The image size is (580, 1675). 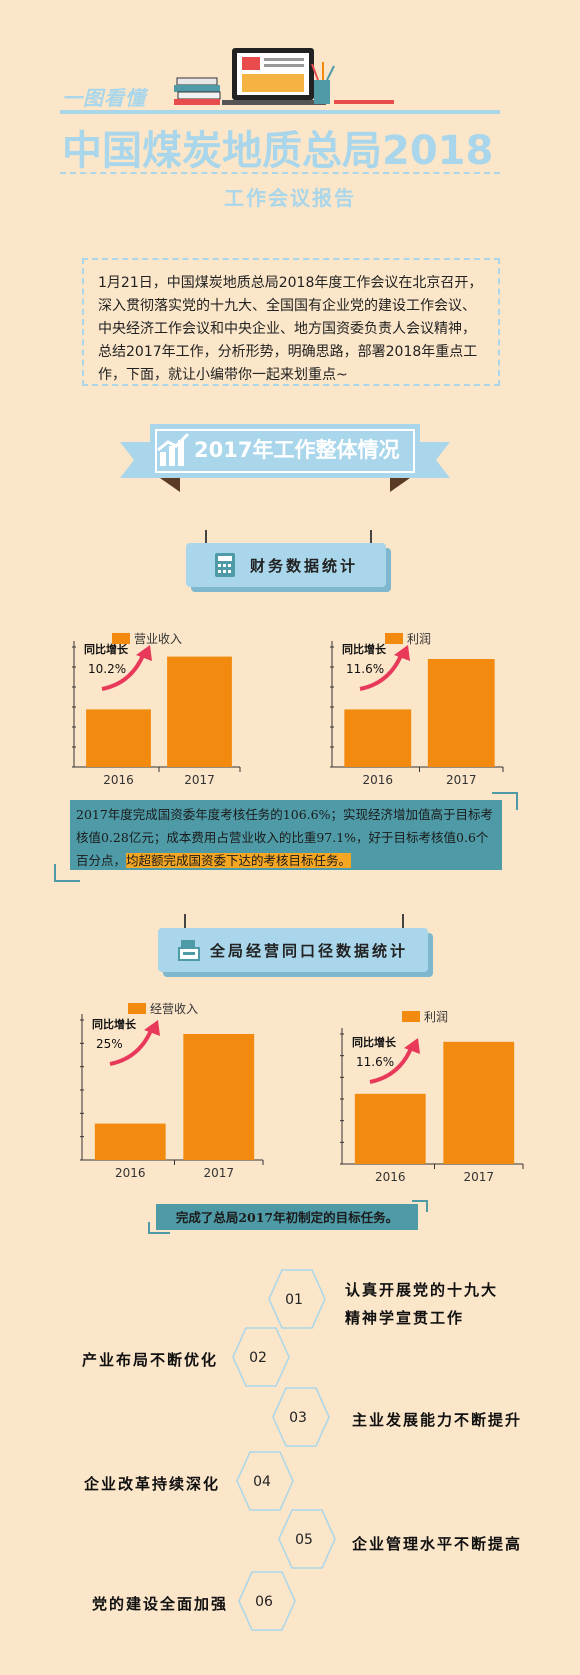 I want to click on header-dashed-rule, so click(x=280, y=173).